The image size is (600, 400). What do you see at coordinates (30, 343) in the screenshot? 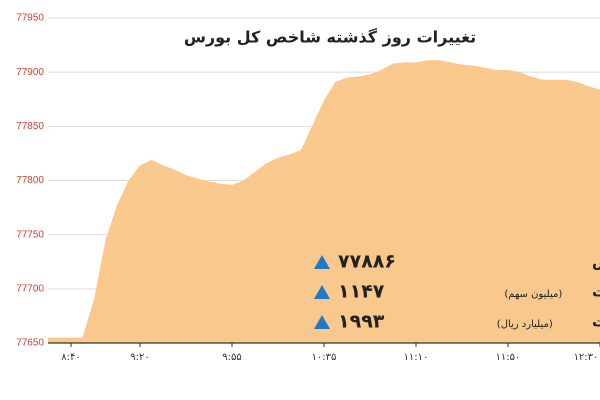
I see `y-tick-label: 77650` at bounding box center [30, 343].